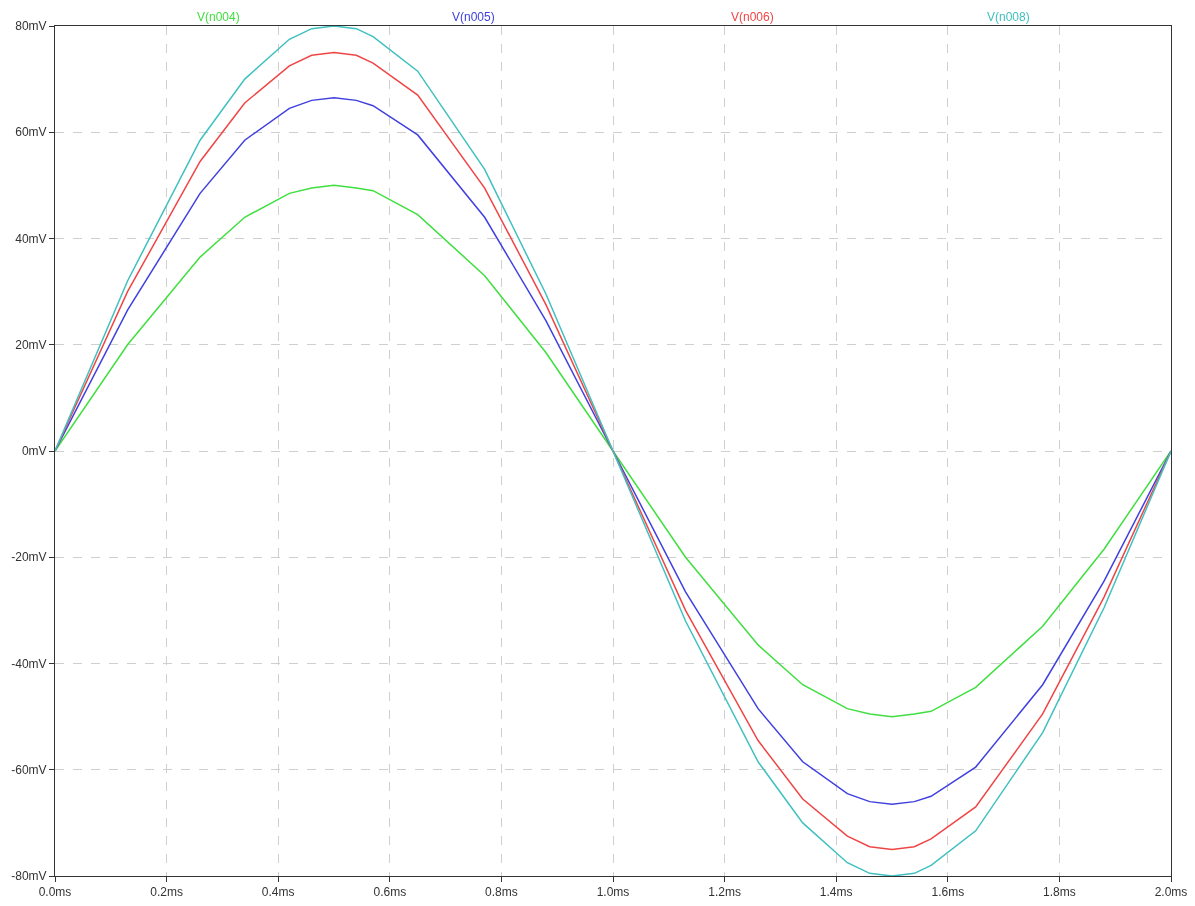 The image size is (1195, 906). I want to click on y-tick-label: -20mV, so click(29, 557).